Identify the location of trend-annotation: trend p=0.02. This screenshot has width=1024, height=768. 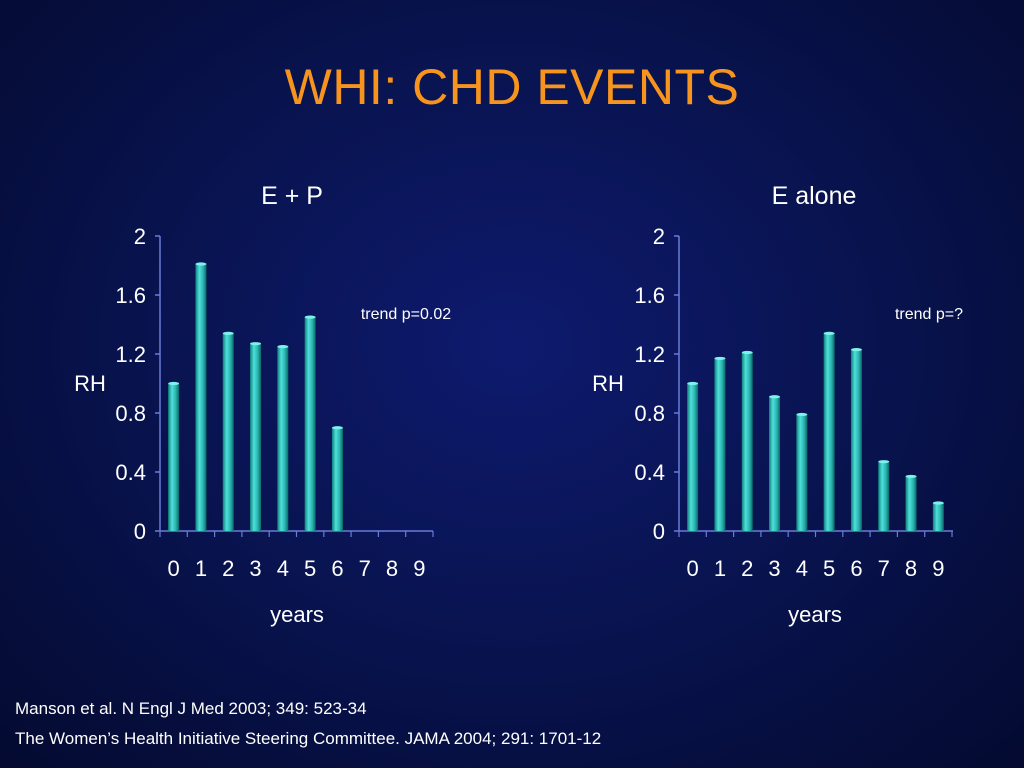
(406, 314).